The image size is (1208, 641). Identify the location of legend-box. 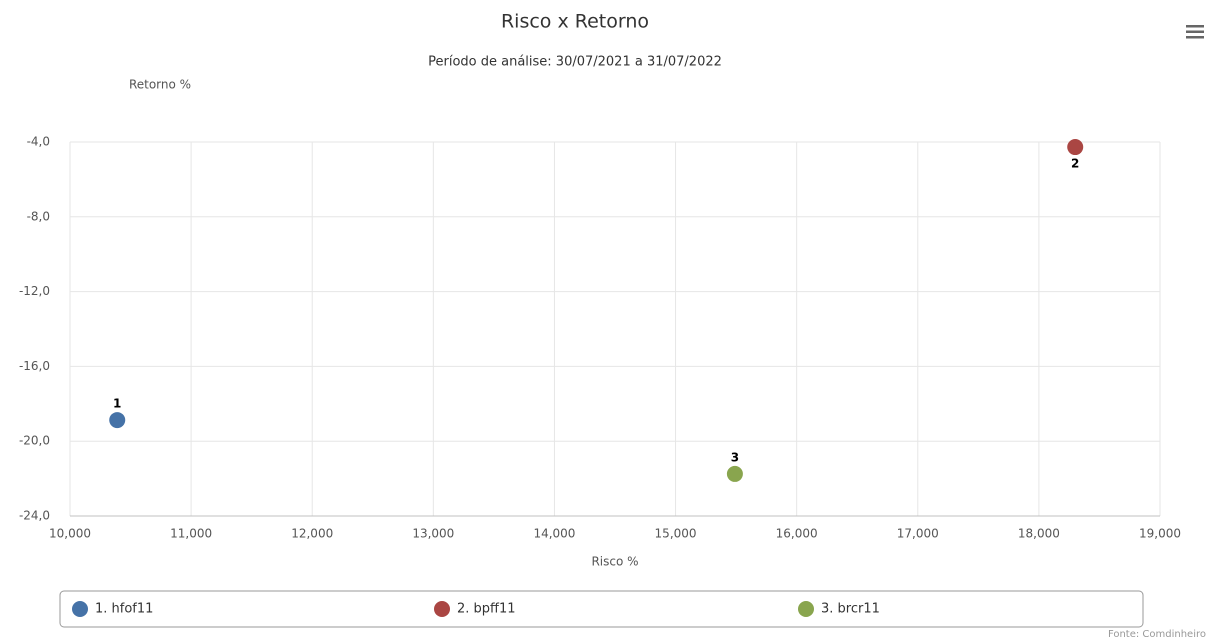
(601, 609).